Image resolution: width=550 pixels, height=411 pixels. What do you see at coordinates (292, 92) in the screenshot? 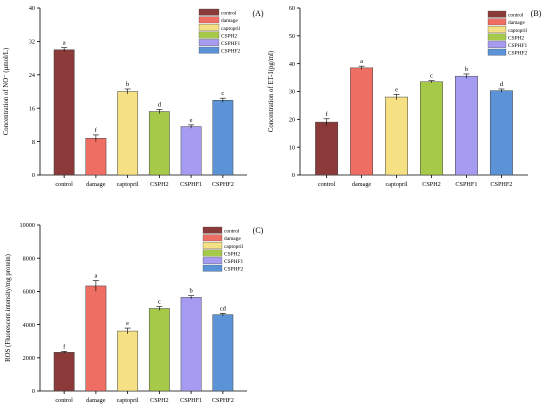
I see `y-tick-label: 30` at bounding box center [292, 92].